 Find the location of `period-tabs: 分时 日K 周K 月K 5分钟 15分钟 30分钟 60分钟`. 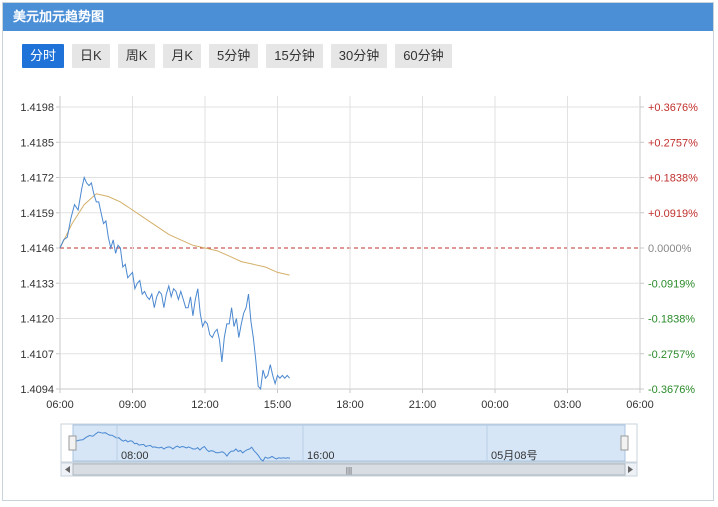

period-tabs: 分时 日K 周K 月K 5分钟 15分钟 30分钟 60分钟 is located at coordinates (241, 56).